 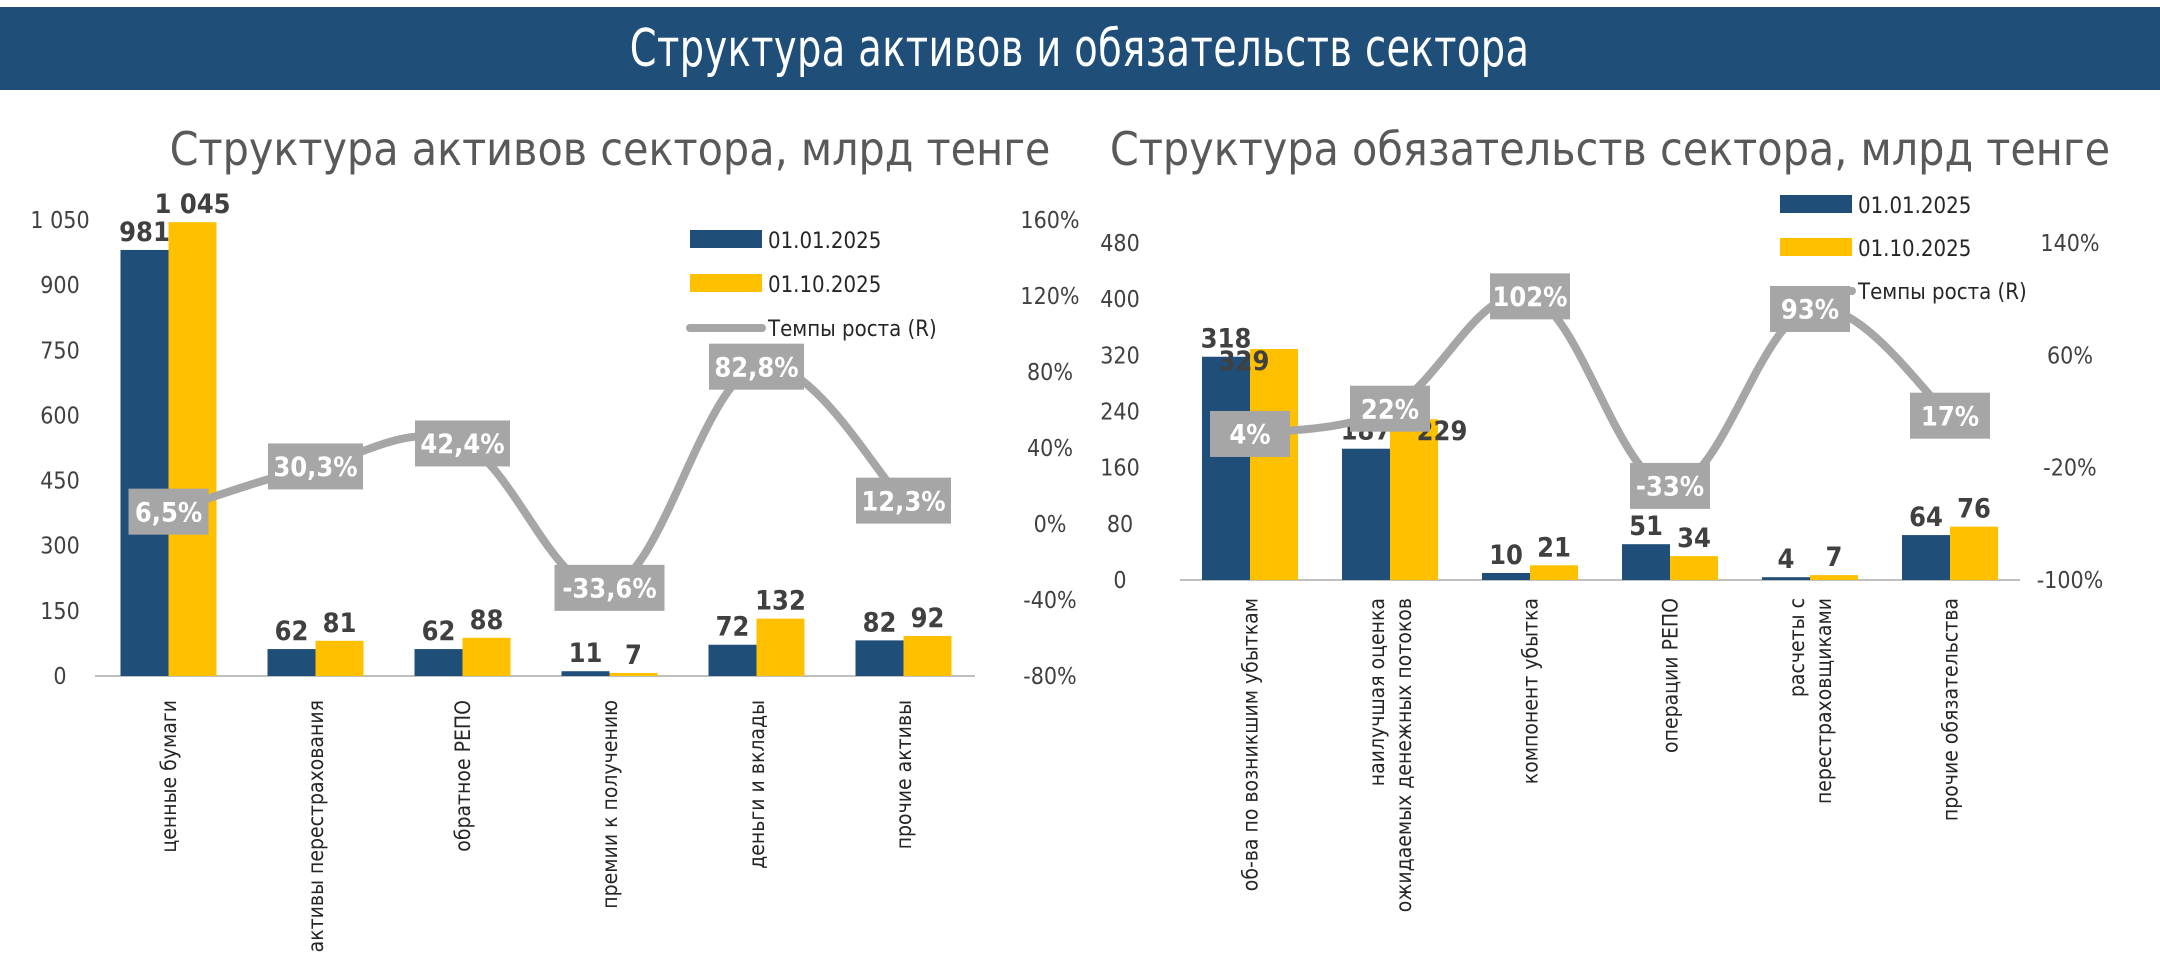 I want to click on category-label: прочие активы, so click(x=904, y=774).